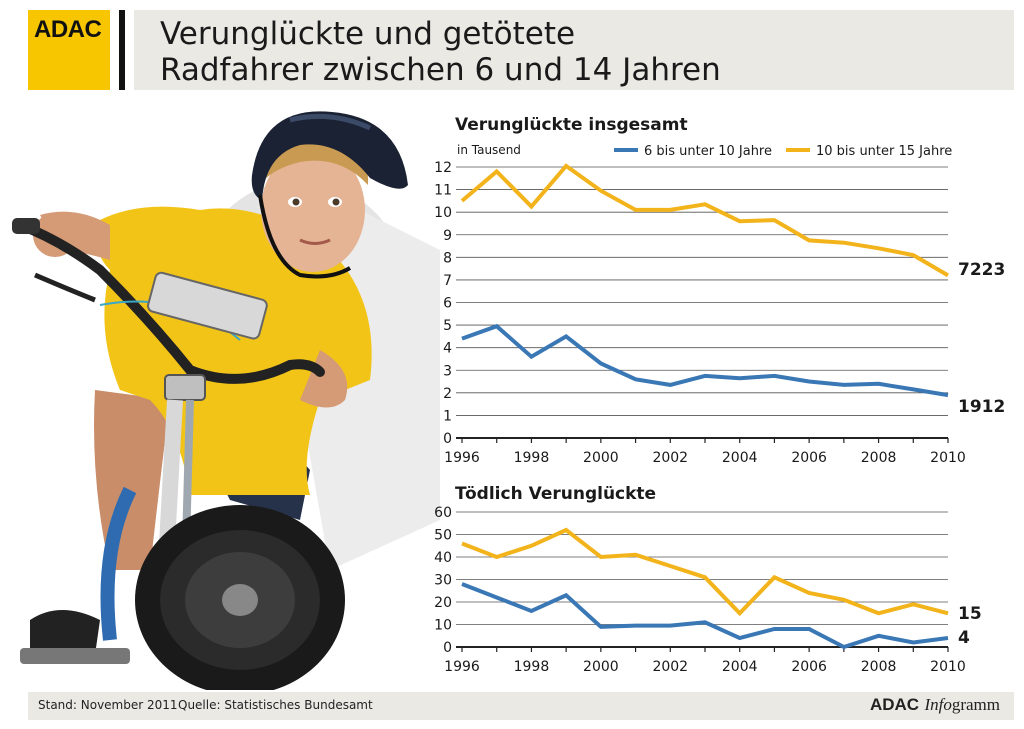  I want to click on logo-divider, so click(122, 50).